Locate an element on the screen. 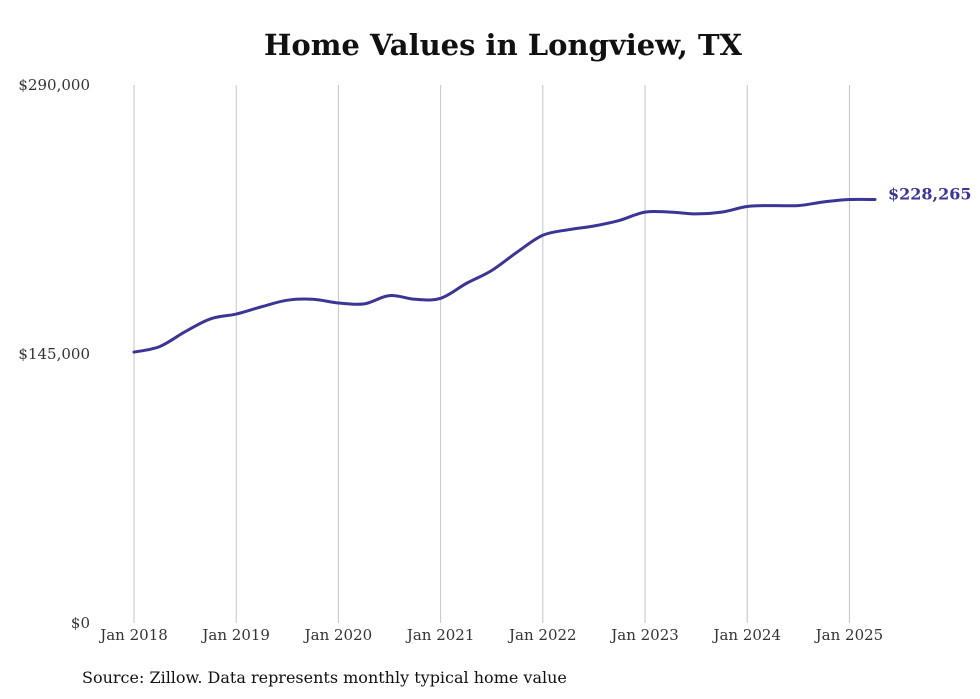  chart-title: Home Values in Longview, TX is located at coordinates (503, 45).